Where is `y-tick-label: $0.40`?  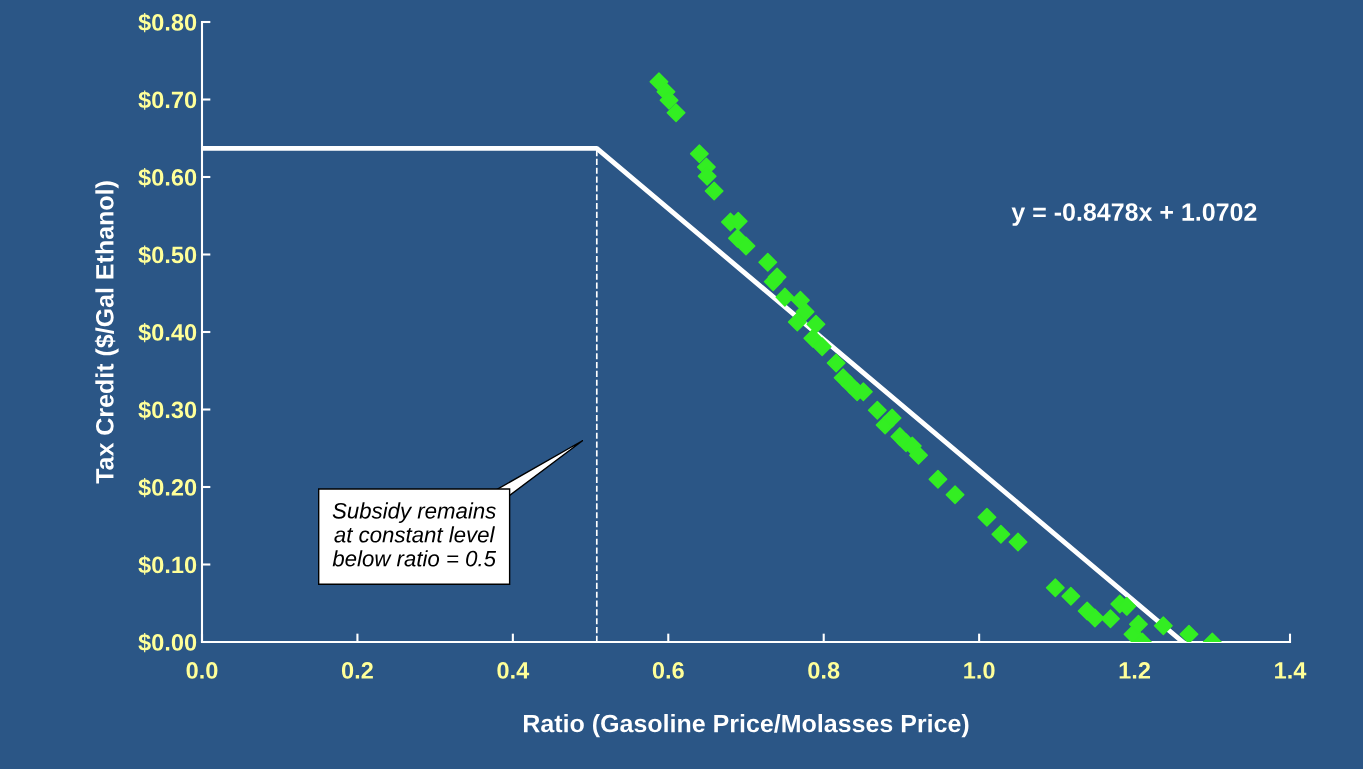 y-tick-label: $0.40 is located at coordinates (167, 333).